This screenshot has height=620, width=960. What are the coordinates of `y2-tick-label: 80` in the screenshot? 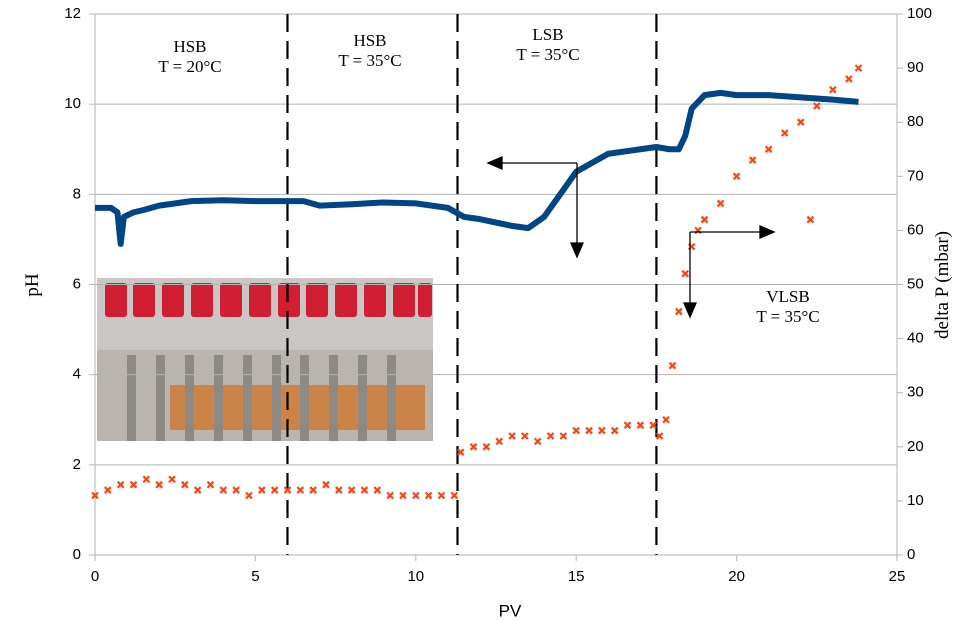 It's located at (915, 121).